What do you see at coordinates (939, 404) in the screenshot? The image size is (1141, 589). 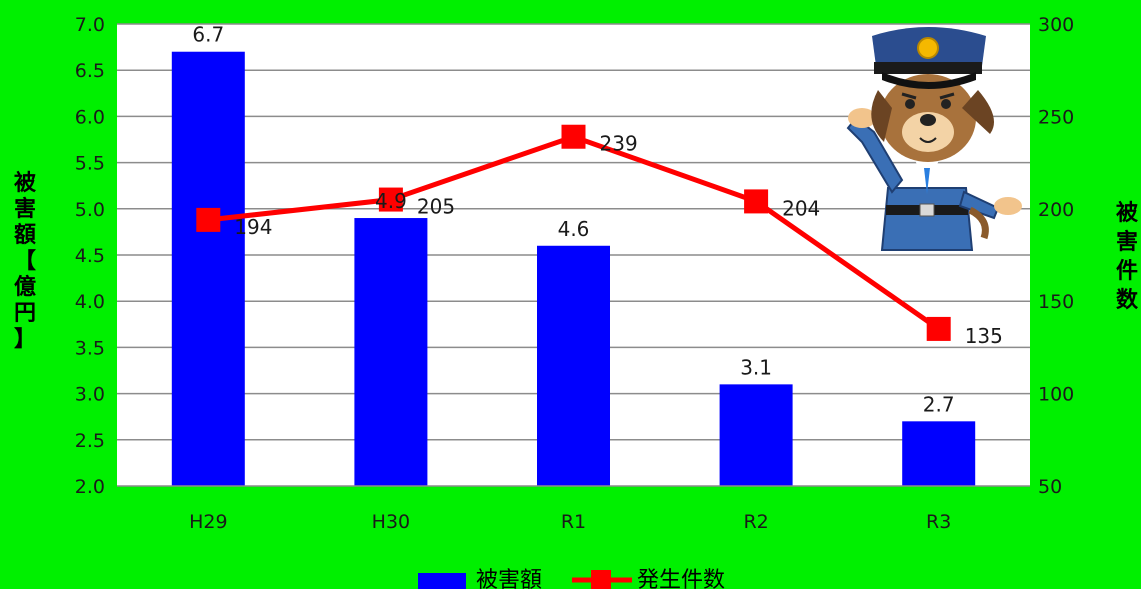 I see `bar-data-label: 2.7` at bounding box center [939, 404].